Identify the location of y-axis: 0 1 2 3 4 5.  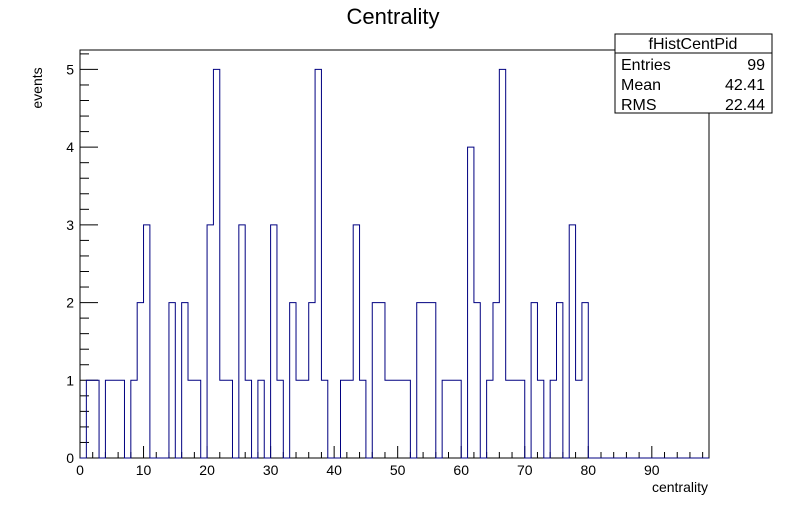
(82, 259).